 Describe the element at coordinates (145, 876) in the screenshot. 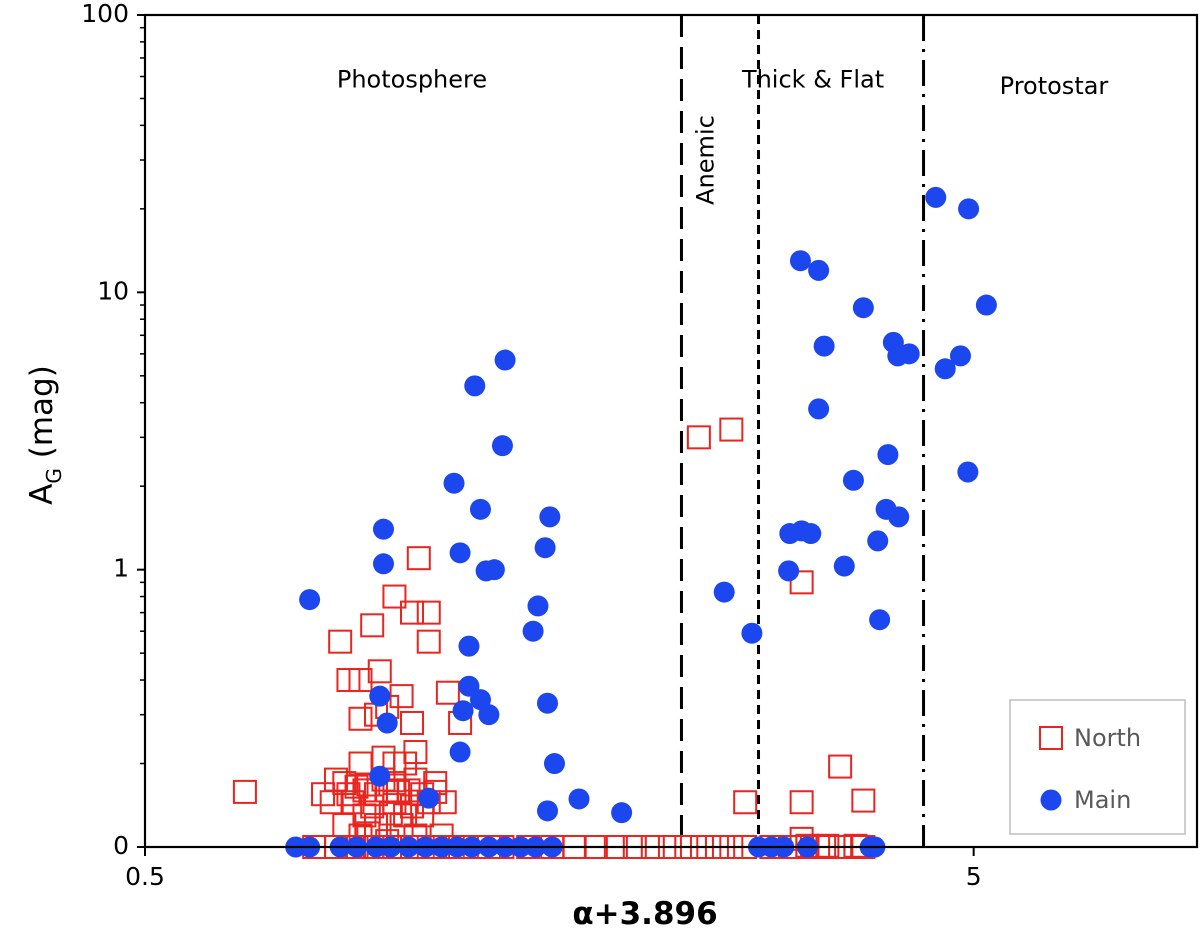

I see `x-tick-label: 0.5` at that location.